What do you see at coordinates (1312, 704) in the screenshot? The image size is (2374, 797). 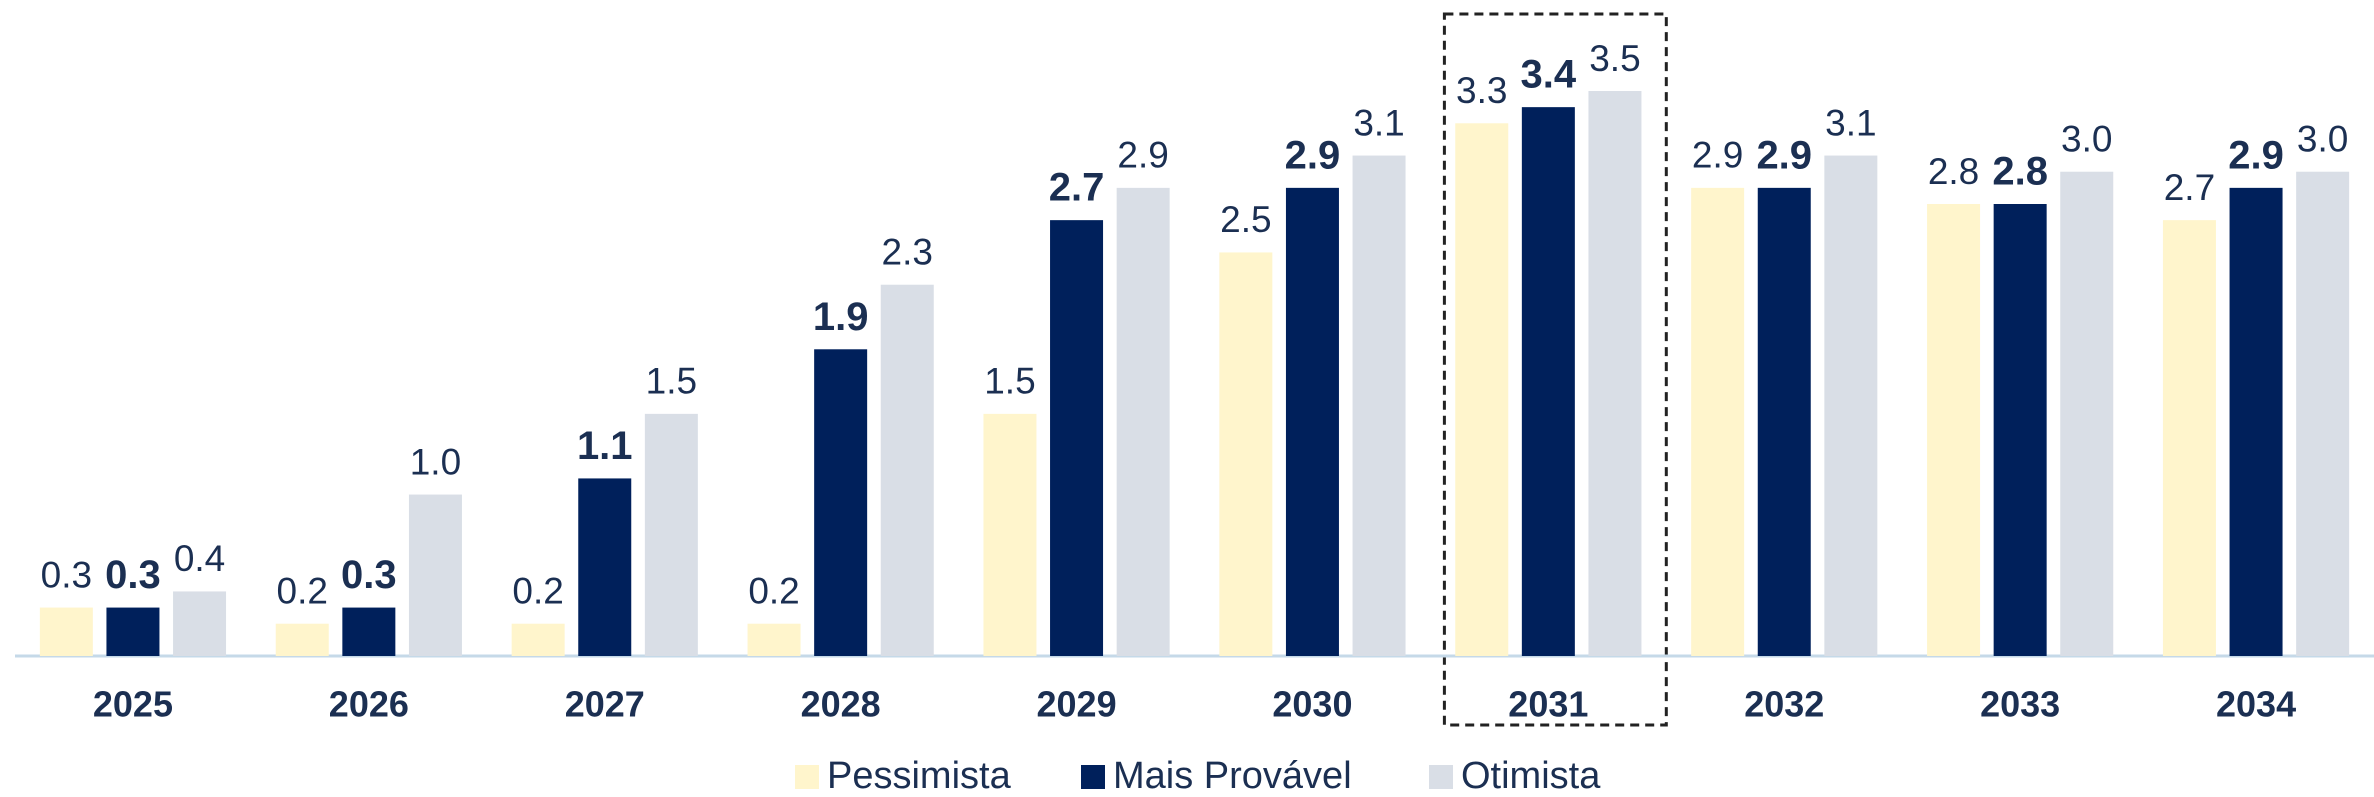 I see `x-tick-label: 2030` at bounding box center [1312, 704].